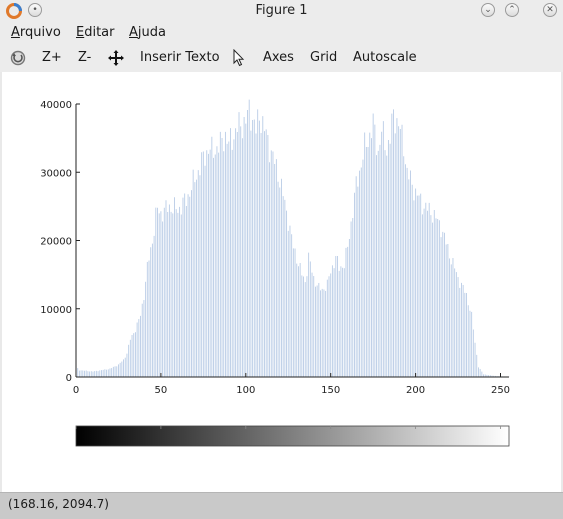 The width and height of the screenshot is (563, 519). I want to click on pointer-icon, so click(239, 59).